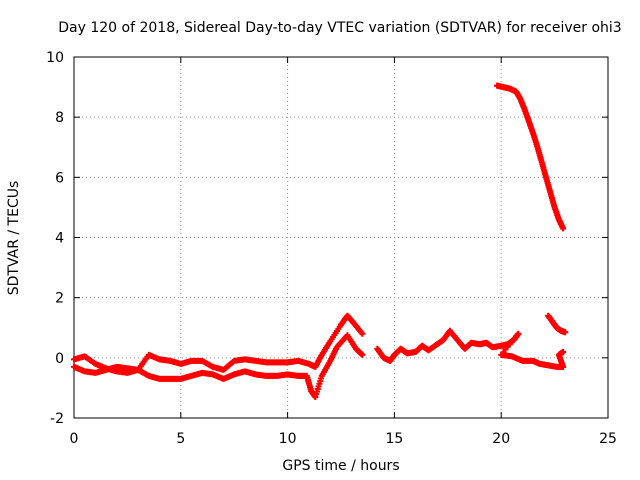 This screenshot has width=640, height=480. What do you see at coordinates (470, 348) in the screenshot?
I see `series-afternoon` at bounding box center [470, 348].